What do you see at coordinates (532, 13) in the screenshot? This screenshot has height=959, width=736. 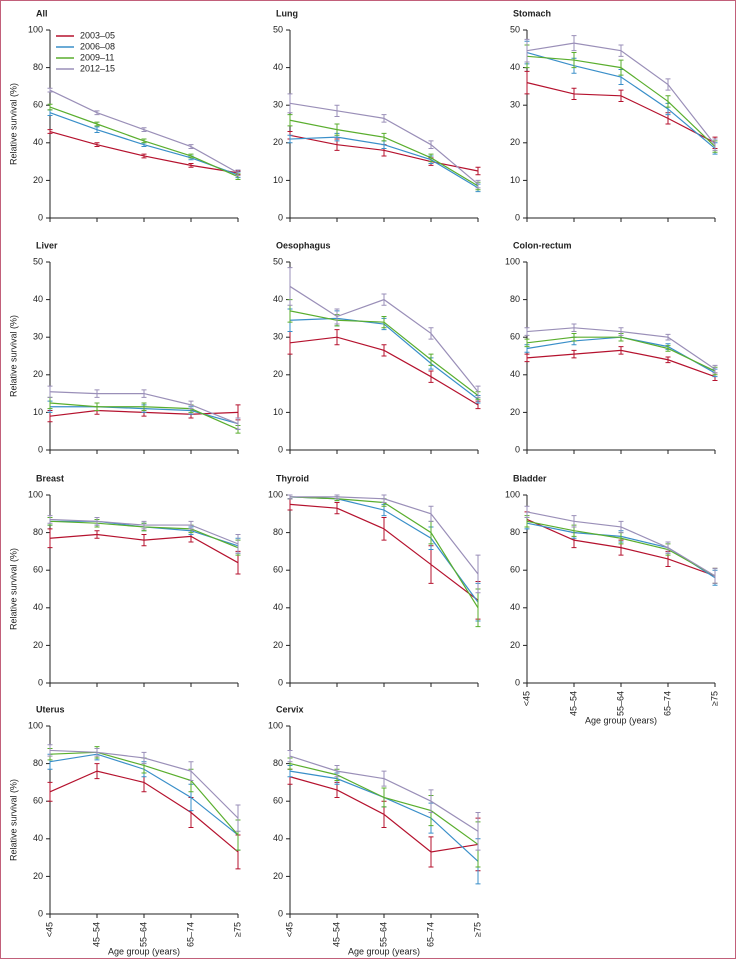 I see `panel-title: Stomach` at bounding box center [532, 13].